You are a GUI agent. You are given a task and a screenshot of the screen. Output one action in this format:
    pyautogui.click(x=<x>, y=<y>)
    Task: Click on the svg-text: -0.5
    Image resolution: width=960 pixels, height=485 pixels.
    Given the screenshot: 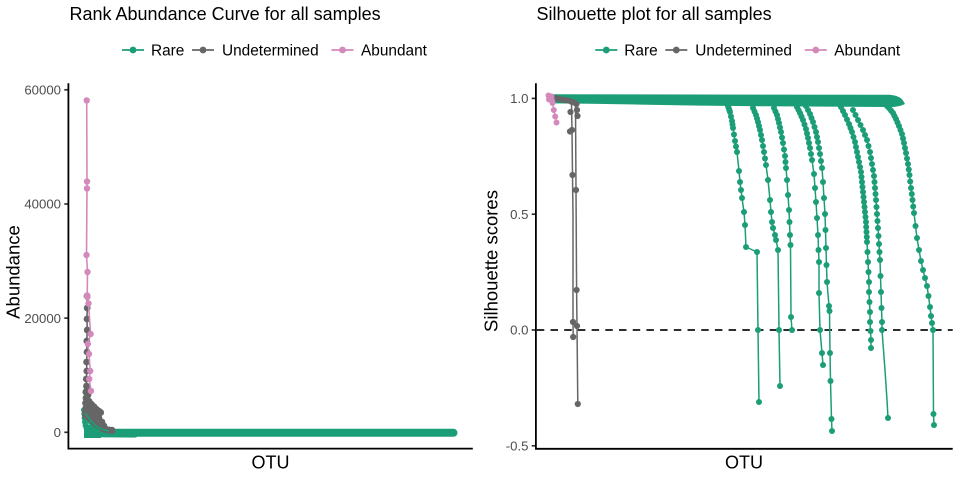 What is the action you would take?
    pyautogui.click(x=517, y=446)
    